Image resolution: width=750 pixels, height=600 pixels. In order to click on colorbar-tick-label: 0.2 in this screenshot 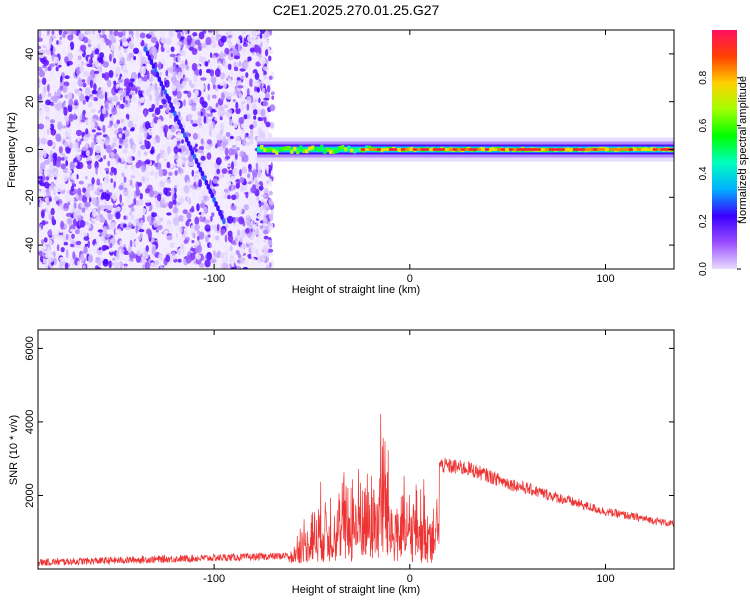, I will do `click(703, 221)`.